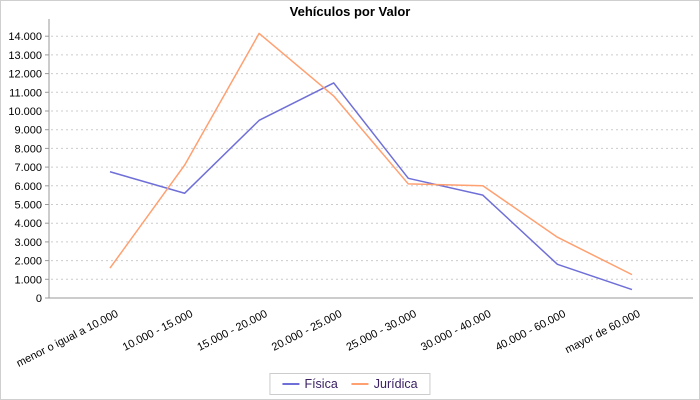  Describe the element at coordinates (25, 56) in the screenshot. I see `y-tick-label: 13.000` at that location.